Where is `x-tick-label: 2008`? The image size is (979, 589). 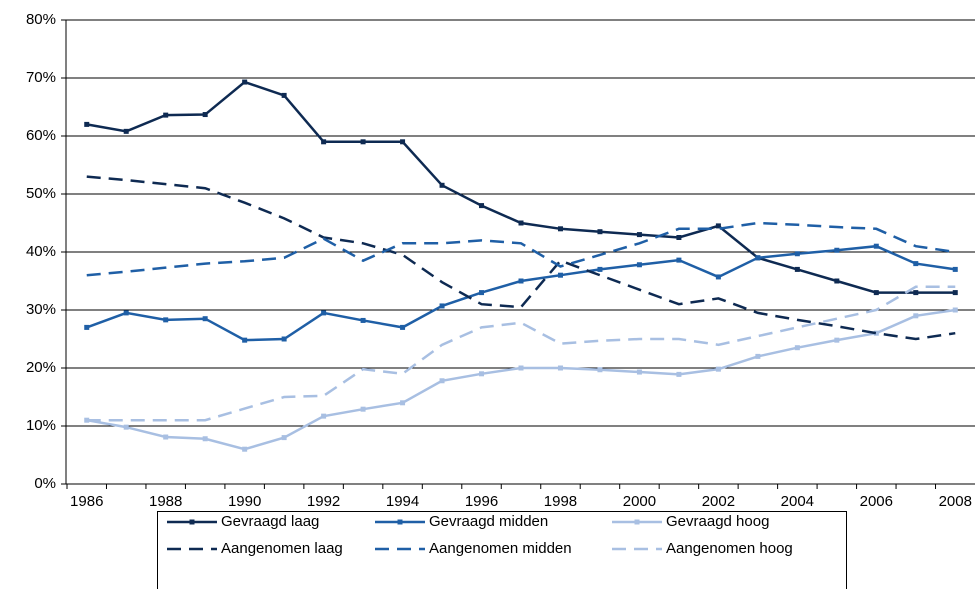
x-tick-label: 2008 is located at coordinates (955, 501).